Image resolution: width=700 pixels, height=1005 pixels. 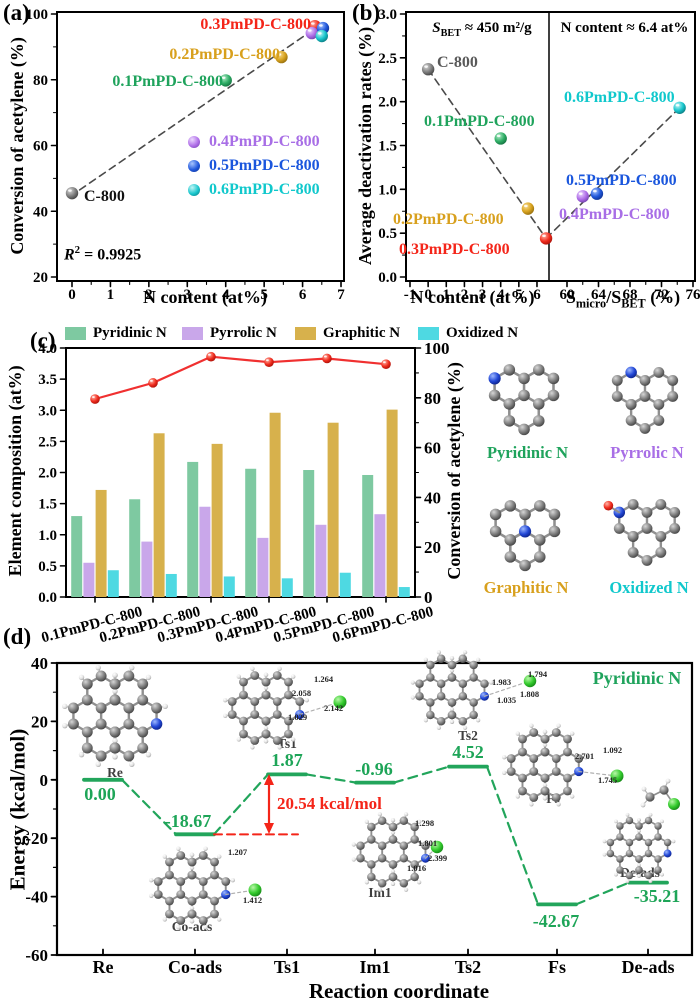 I want to click on data-point-0.2PmPD-C-800, so click(x=281, y=57).